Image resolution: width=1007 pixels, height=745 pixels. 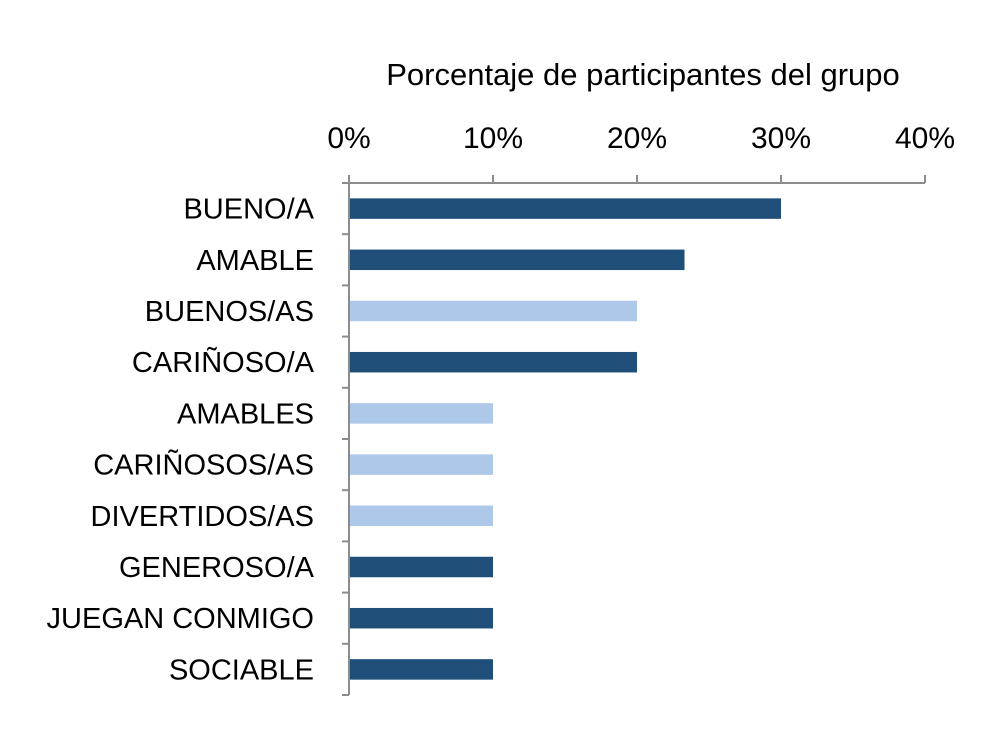 What do you see at coordinates (180, 619) in the screenshot?
I see `category-label: JUEGAN CONMIGO` at bounding box center [180, 619].